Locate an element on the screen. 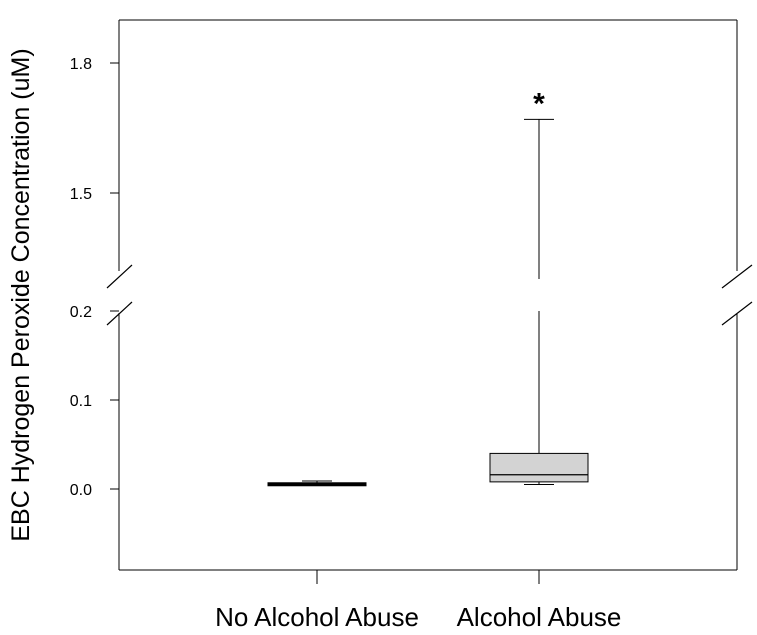 The height and width of the screenshot is (635, 757). y-tick-label: 1.8 is located at coordinates (81, 64).